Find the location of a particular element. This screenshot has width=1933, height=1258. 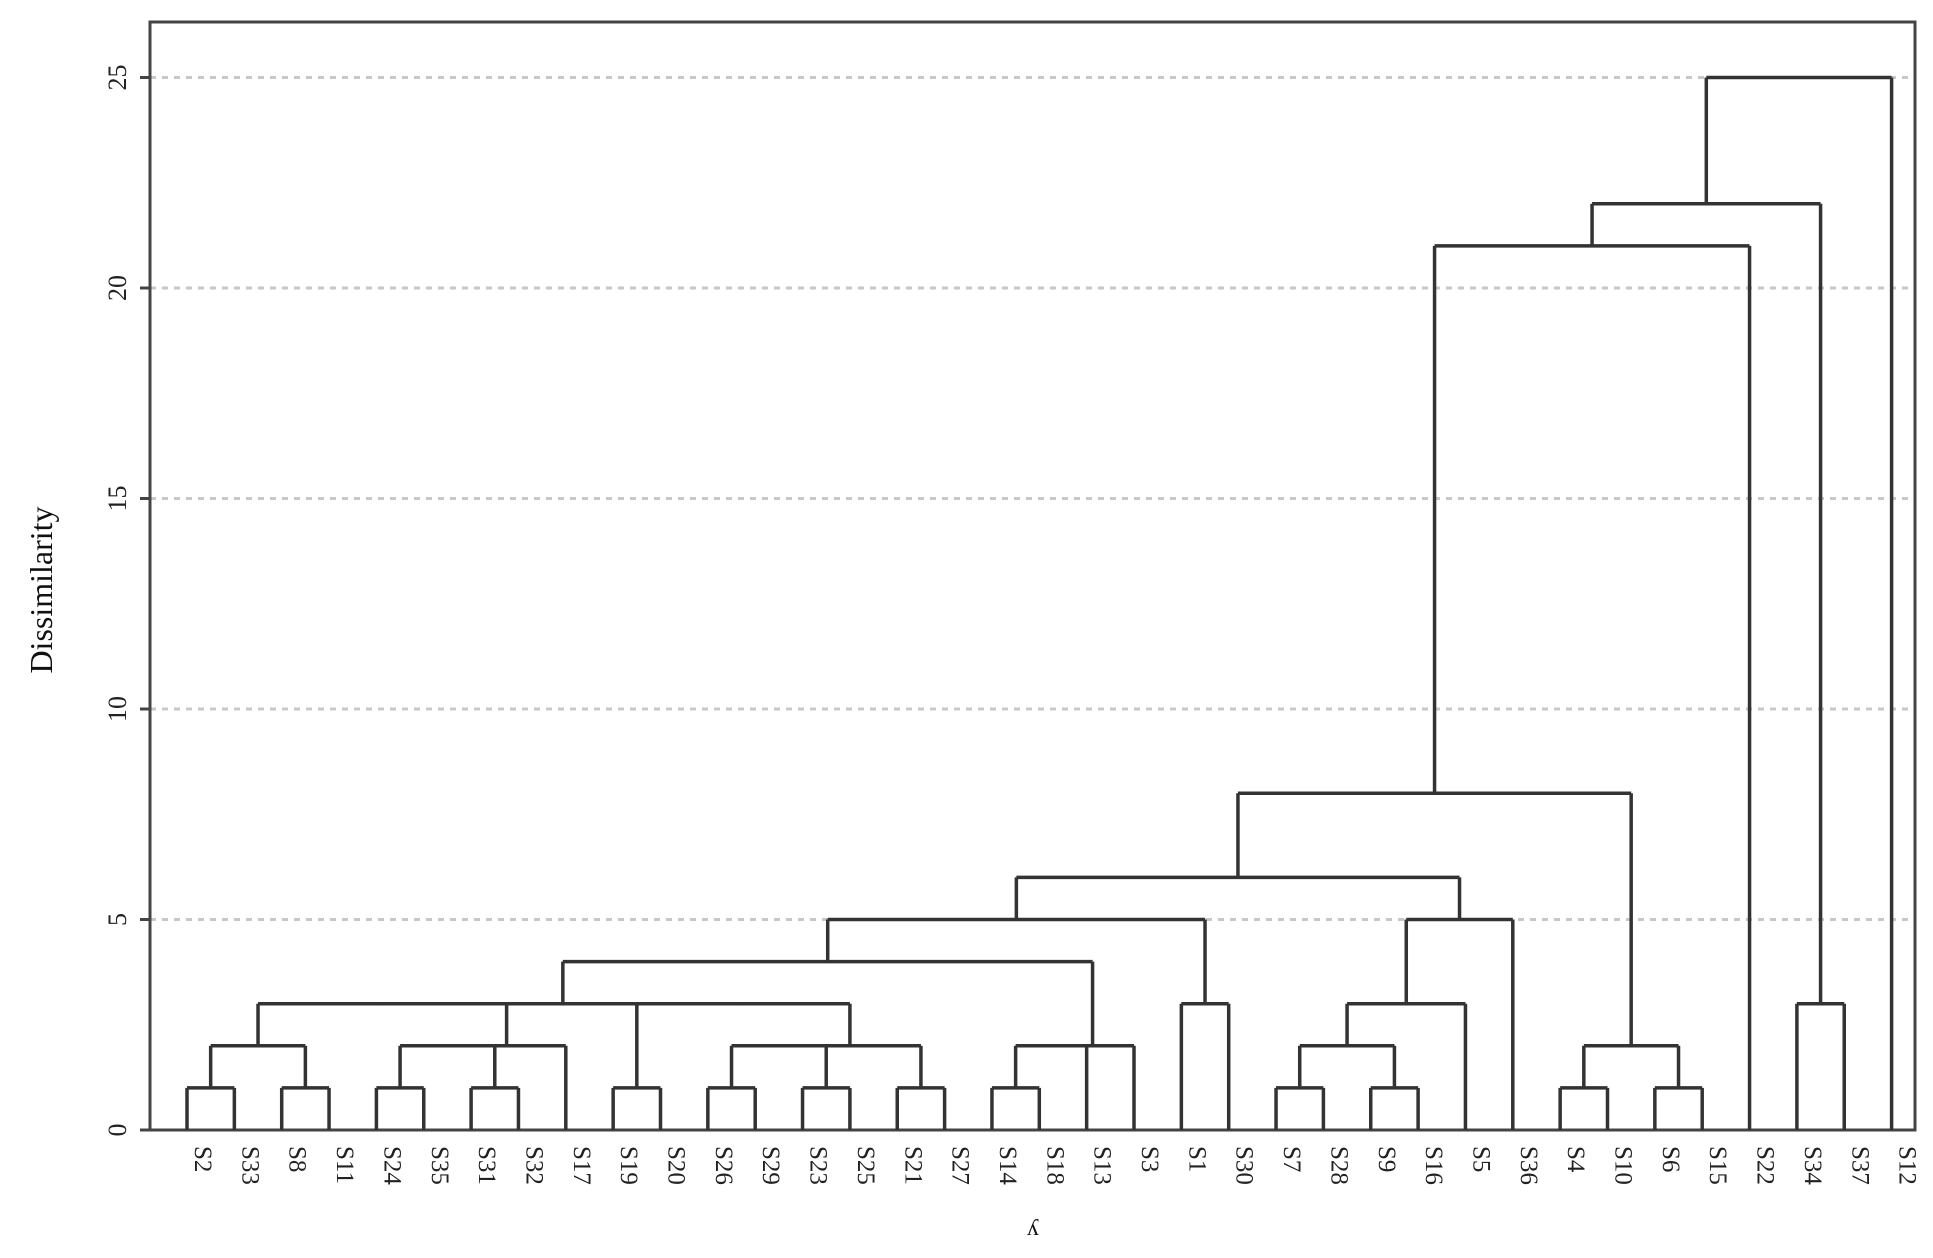

leaf-label: S19 is located at coordinates (628, 1165).